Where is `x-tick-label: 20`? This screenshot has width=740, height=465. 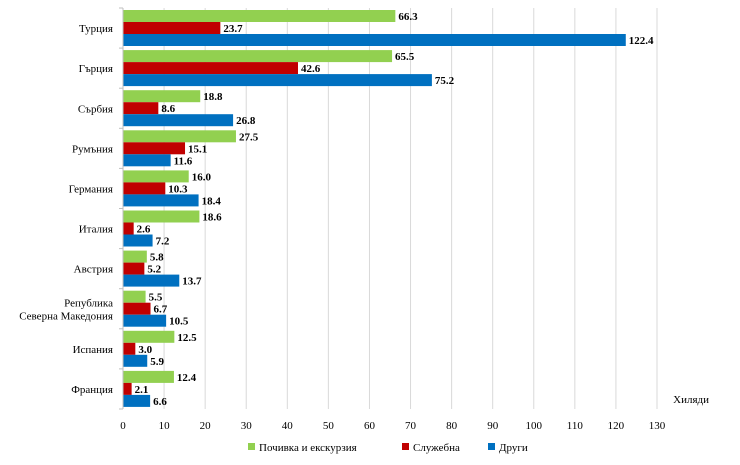
x-tick-label: 20 is located at coordinates (206, 426).